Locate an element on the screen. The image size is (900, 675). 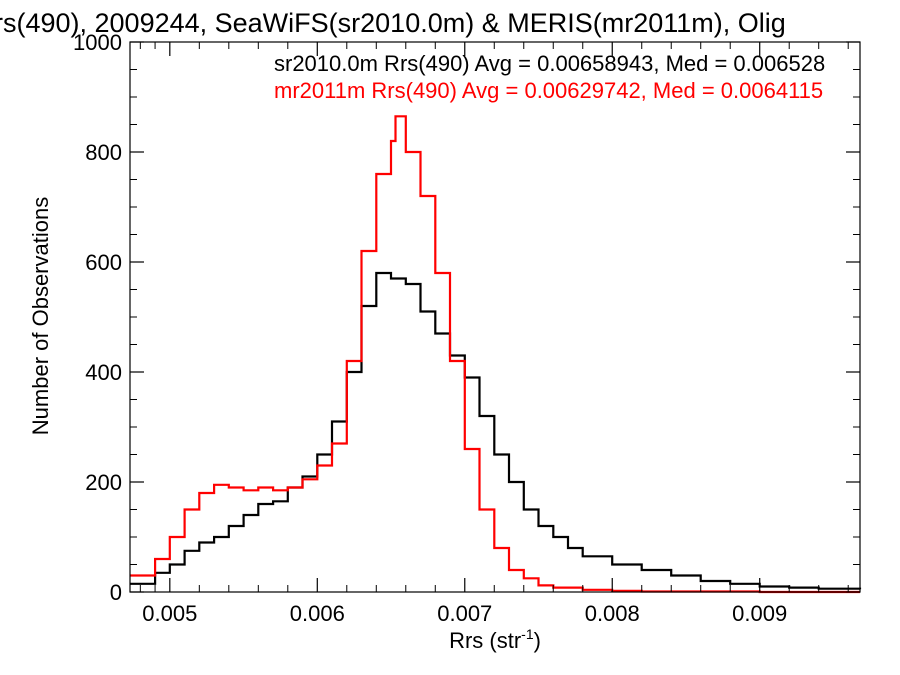
y-tick-label: 600 is located at coordinates (103, 262).